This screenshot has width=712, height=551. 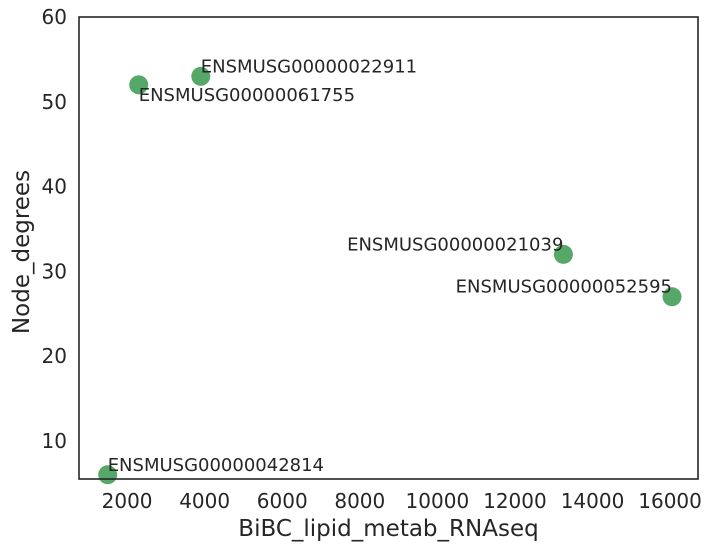 What do you see at coordinates (127, 501) in the screenshot?
I see `x-tick-label: 2000` at bounding box center [127, 501].